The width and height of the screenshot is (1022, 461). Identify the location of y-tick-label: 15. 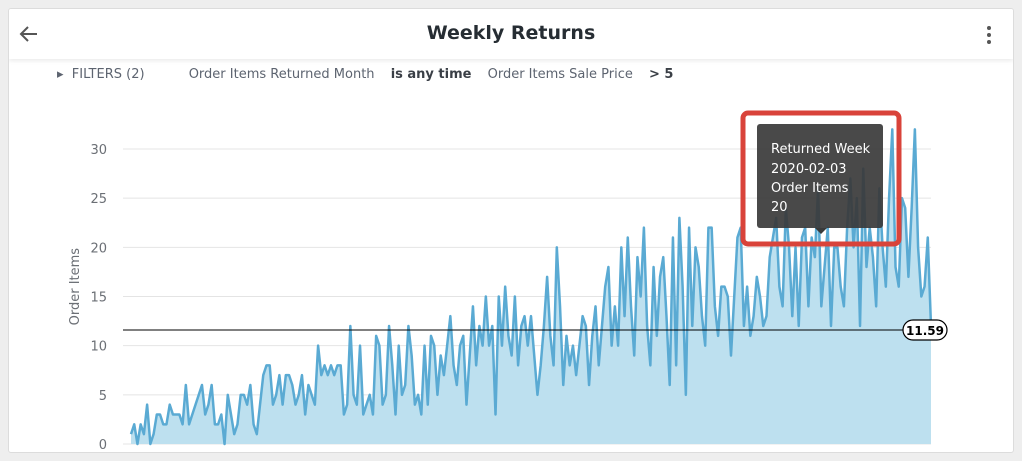
(98, 298).